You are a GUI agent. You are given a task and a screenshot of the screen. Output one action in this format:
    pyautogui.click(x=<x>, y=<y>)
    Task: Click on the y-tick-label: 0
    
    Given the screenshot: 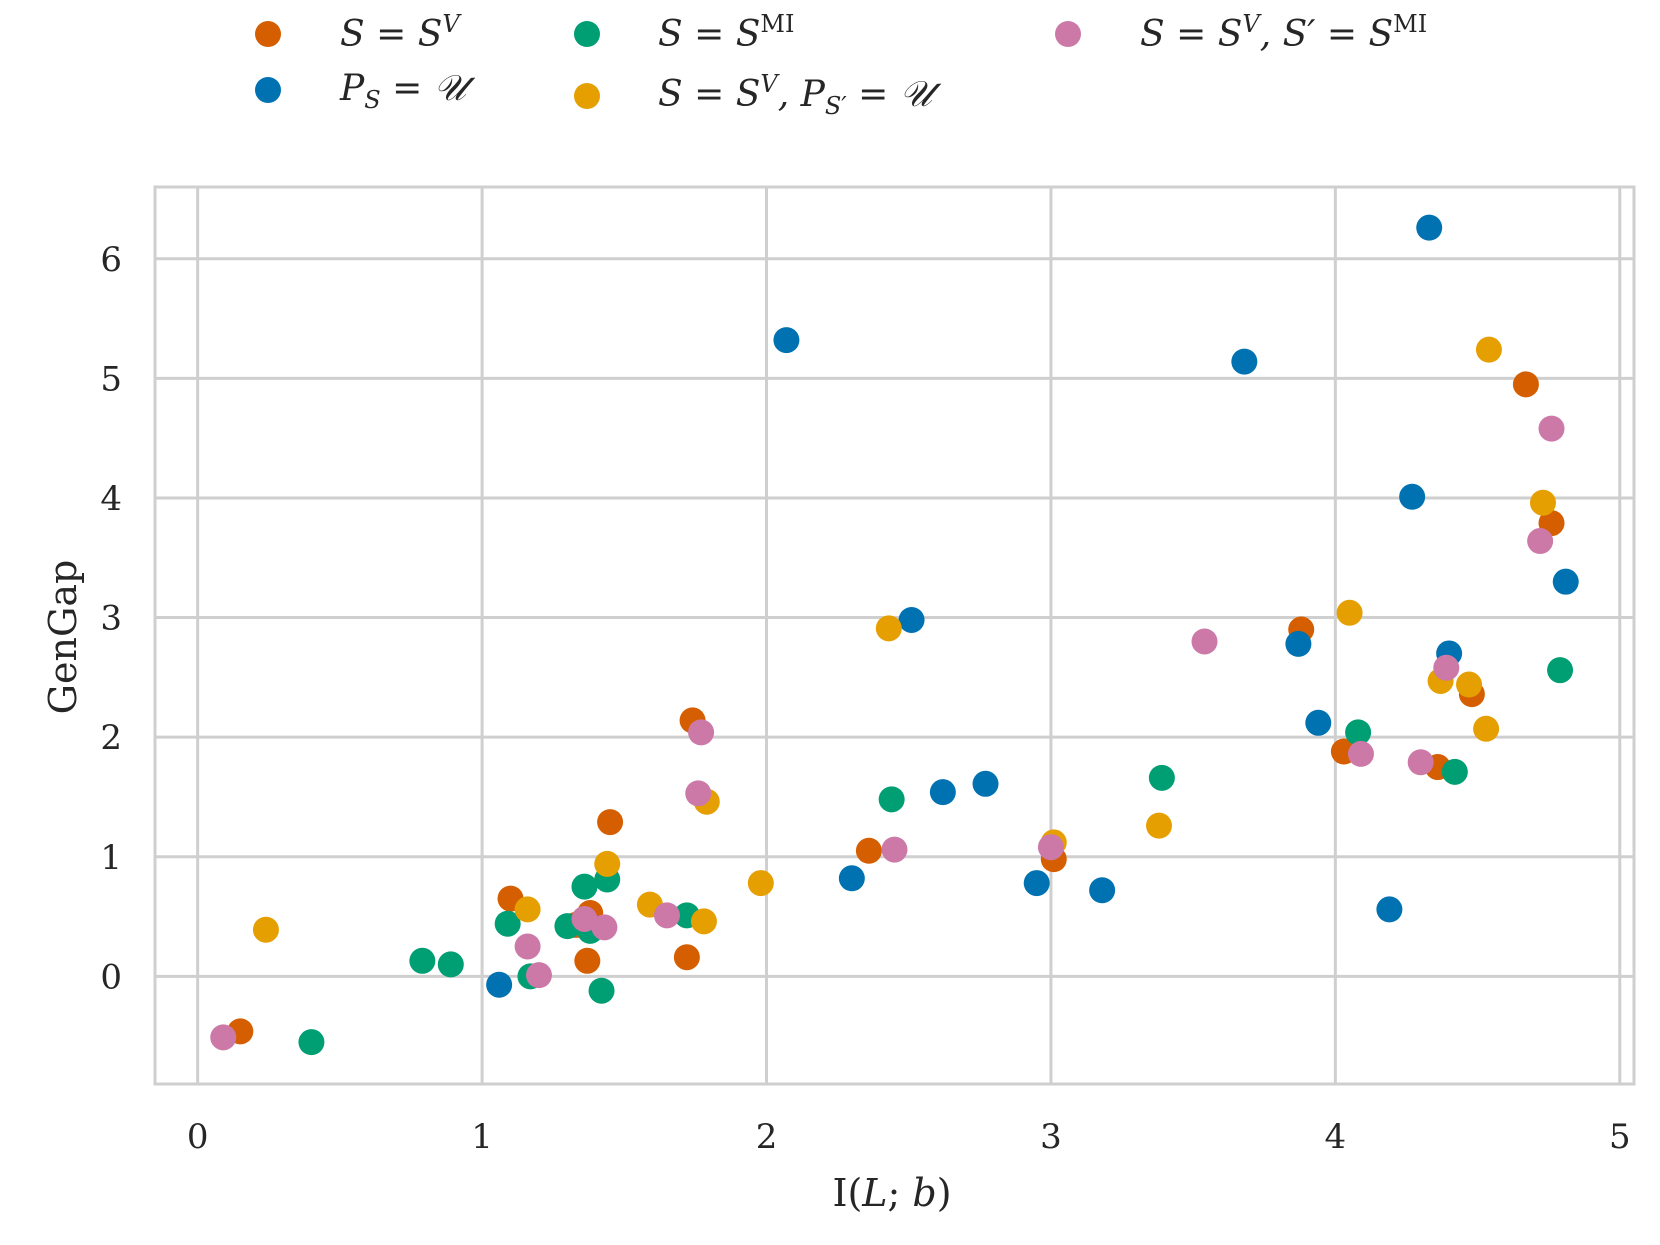 What is the action you would take?
    pyautogui.click(x=111, y=977)
    